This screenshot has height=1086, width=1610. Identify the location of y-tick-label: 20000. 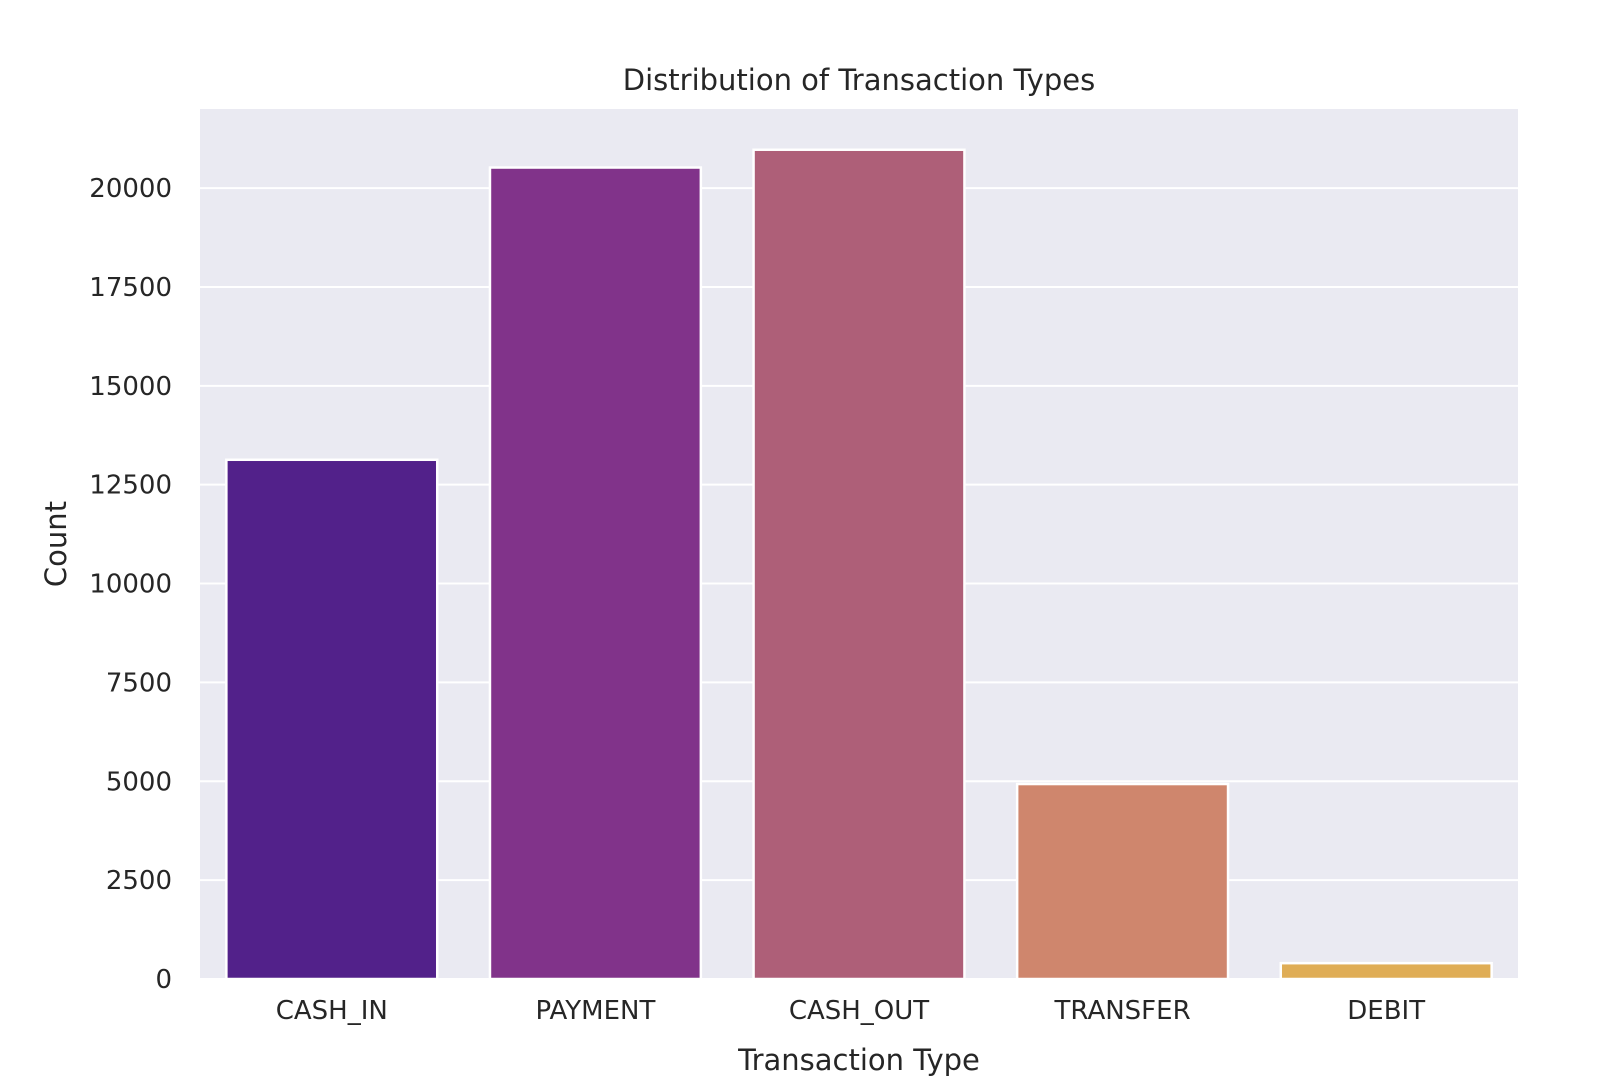
(130, 189).